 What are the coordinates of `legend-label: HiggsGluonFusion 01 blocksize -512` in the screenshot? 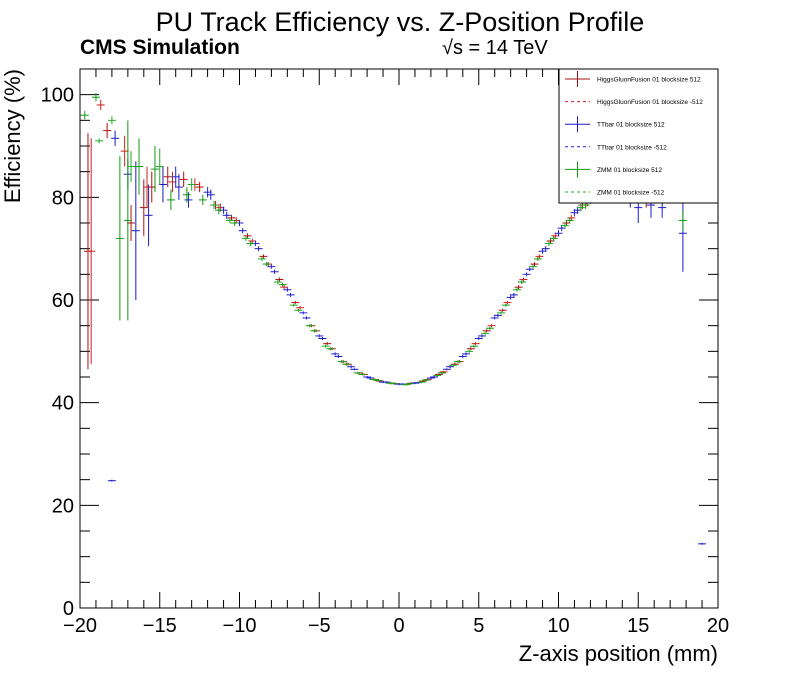 It's located at (650, 102).